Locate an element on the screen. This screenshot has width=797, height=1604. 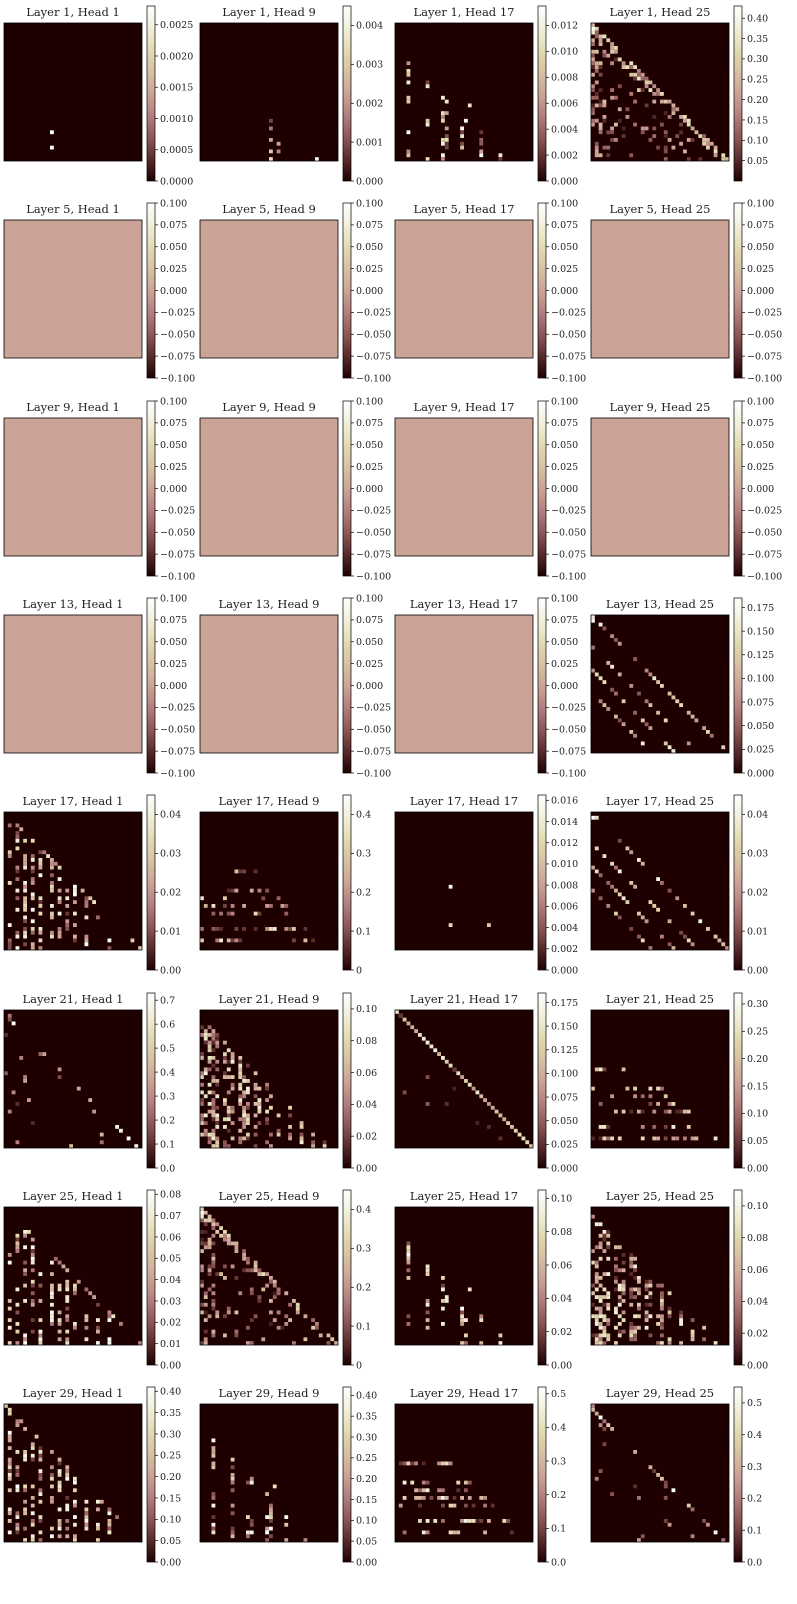
colorbar-tick-label: 0.050 is located at coordinates (173, 642).